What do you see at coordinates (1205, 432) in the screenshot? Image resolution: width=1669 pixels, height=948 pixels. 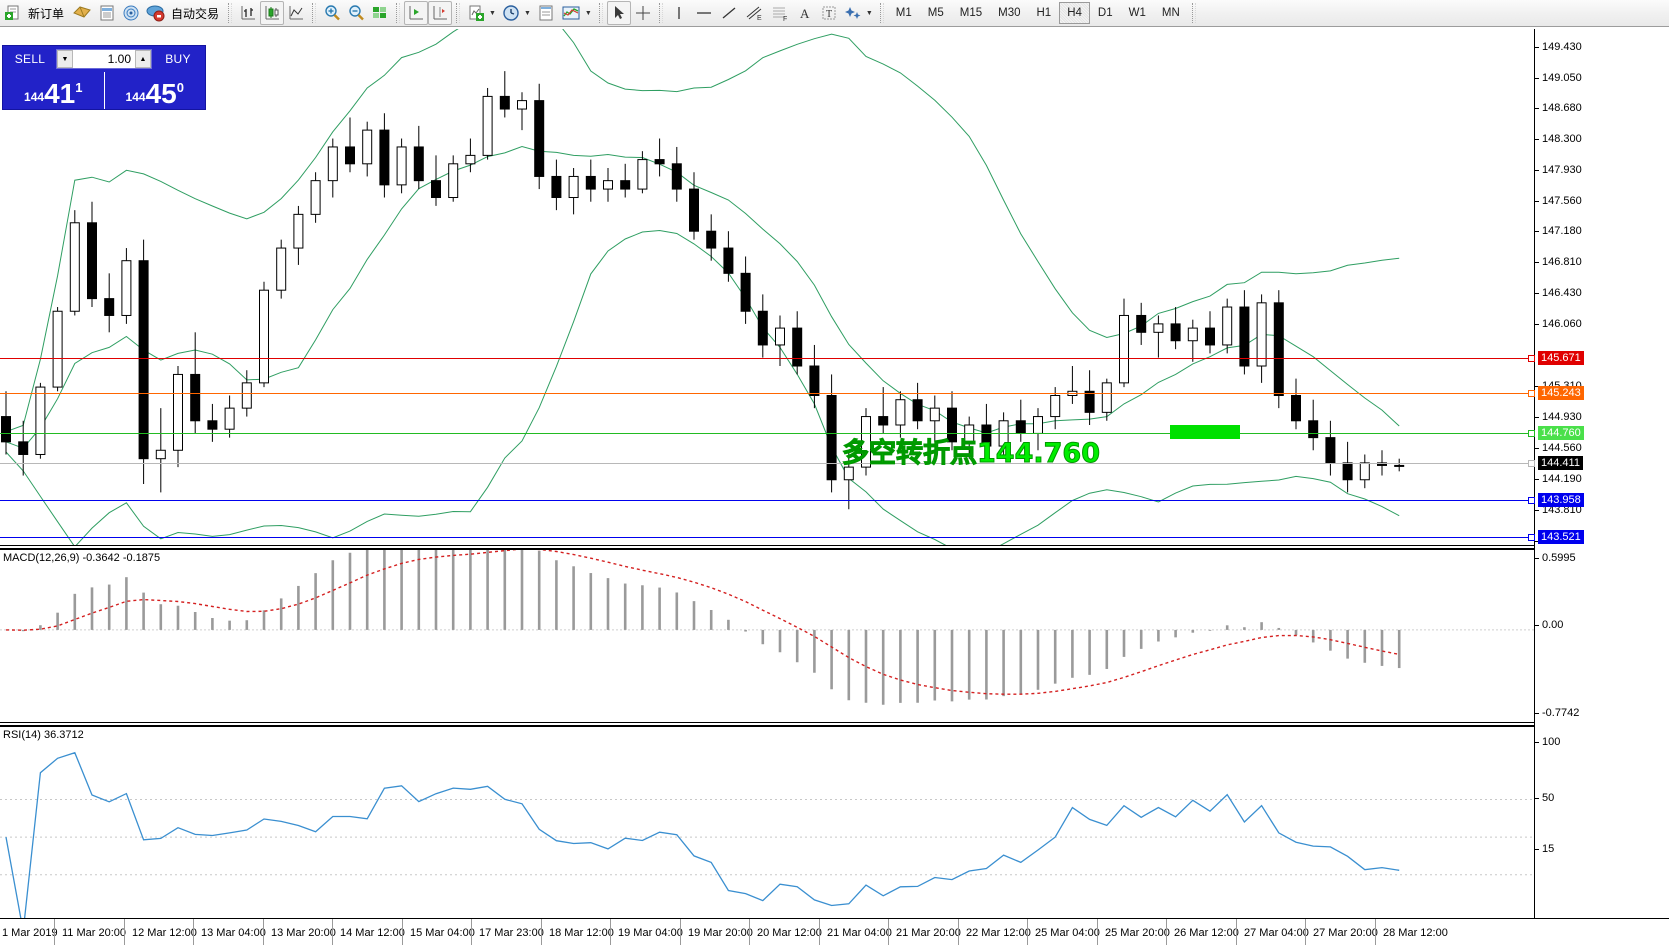 I see `green-highlight-rectangle` at bounding box center [1205, 432].